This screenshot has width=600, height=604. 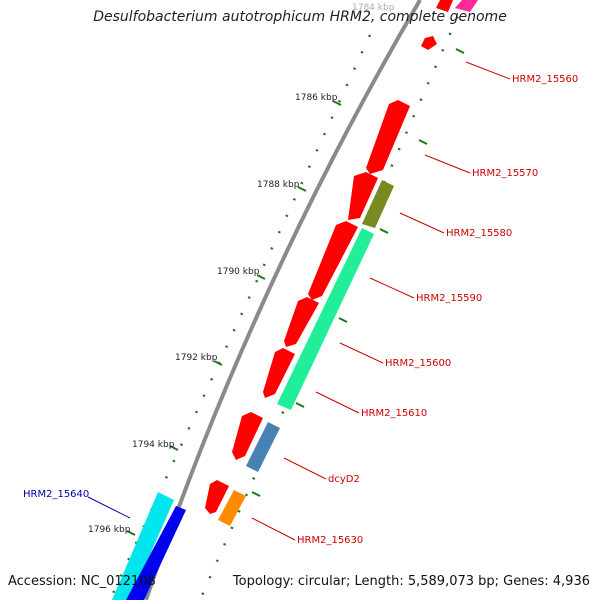 I want to click on gene-green-long, so click(x=325, y=319).